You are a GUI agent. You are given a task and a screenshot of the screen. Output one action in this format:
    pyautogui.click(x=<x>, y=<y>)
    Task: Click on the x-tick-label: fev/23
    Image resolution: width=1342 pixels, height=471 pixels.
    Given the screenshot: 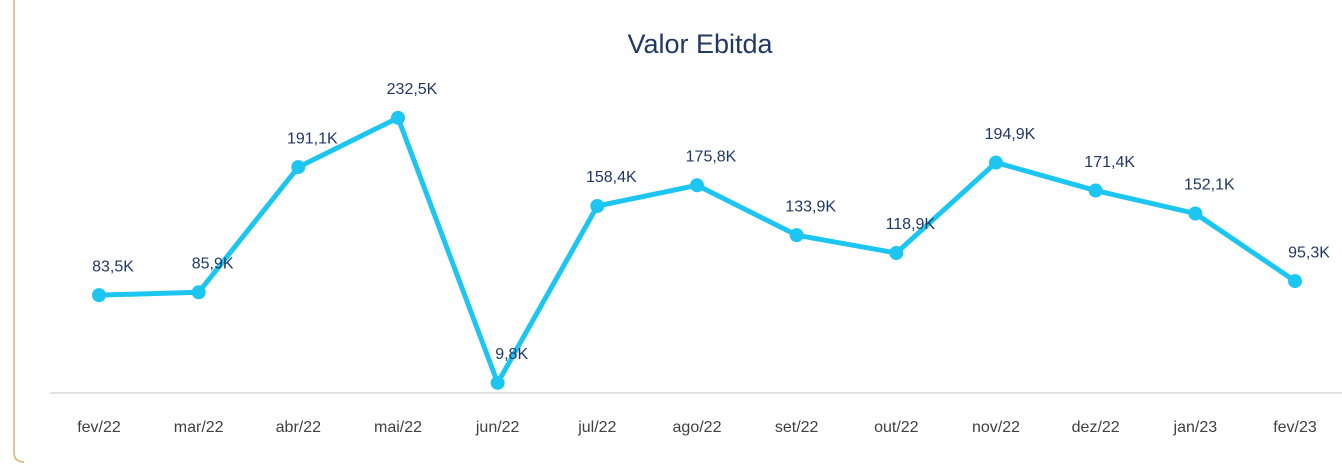 What is the action you would take?
    pyautogui.click(x=1295, y=427)
    